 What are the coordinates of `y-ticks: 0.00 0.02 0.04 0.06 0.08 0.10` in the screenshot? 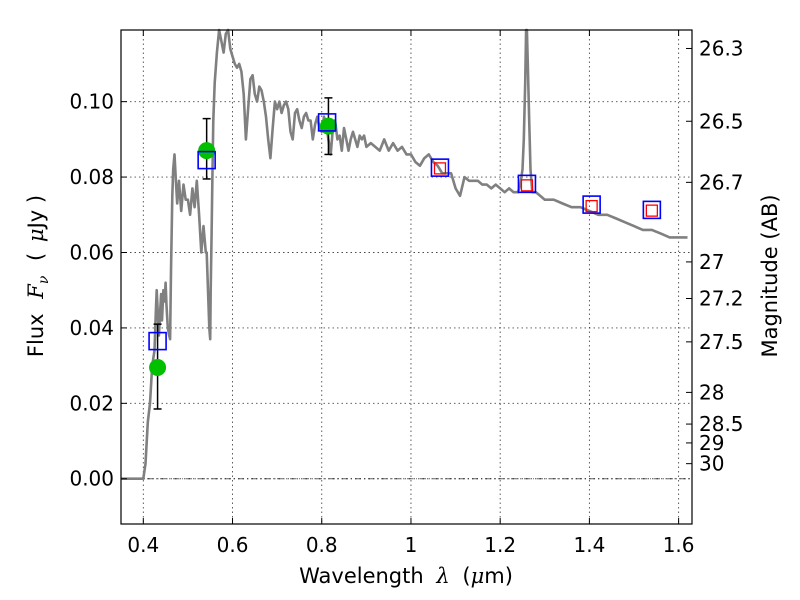 It's located at (98, 290).